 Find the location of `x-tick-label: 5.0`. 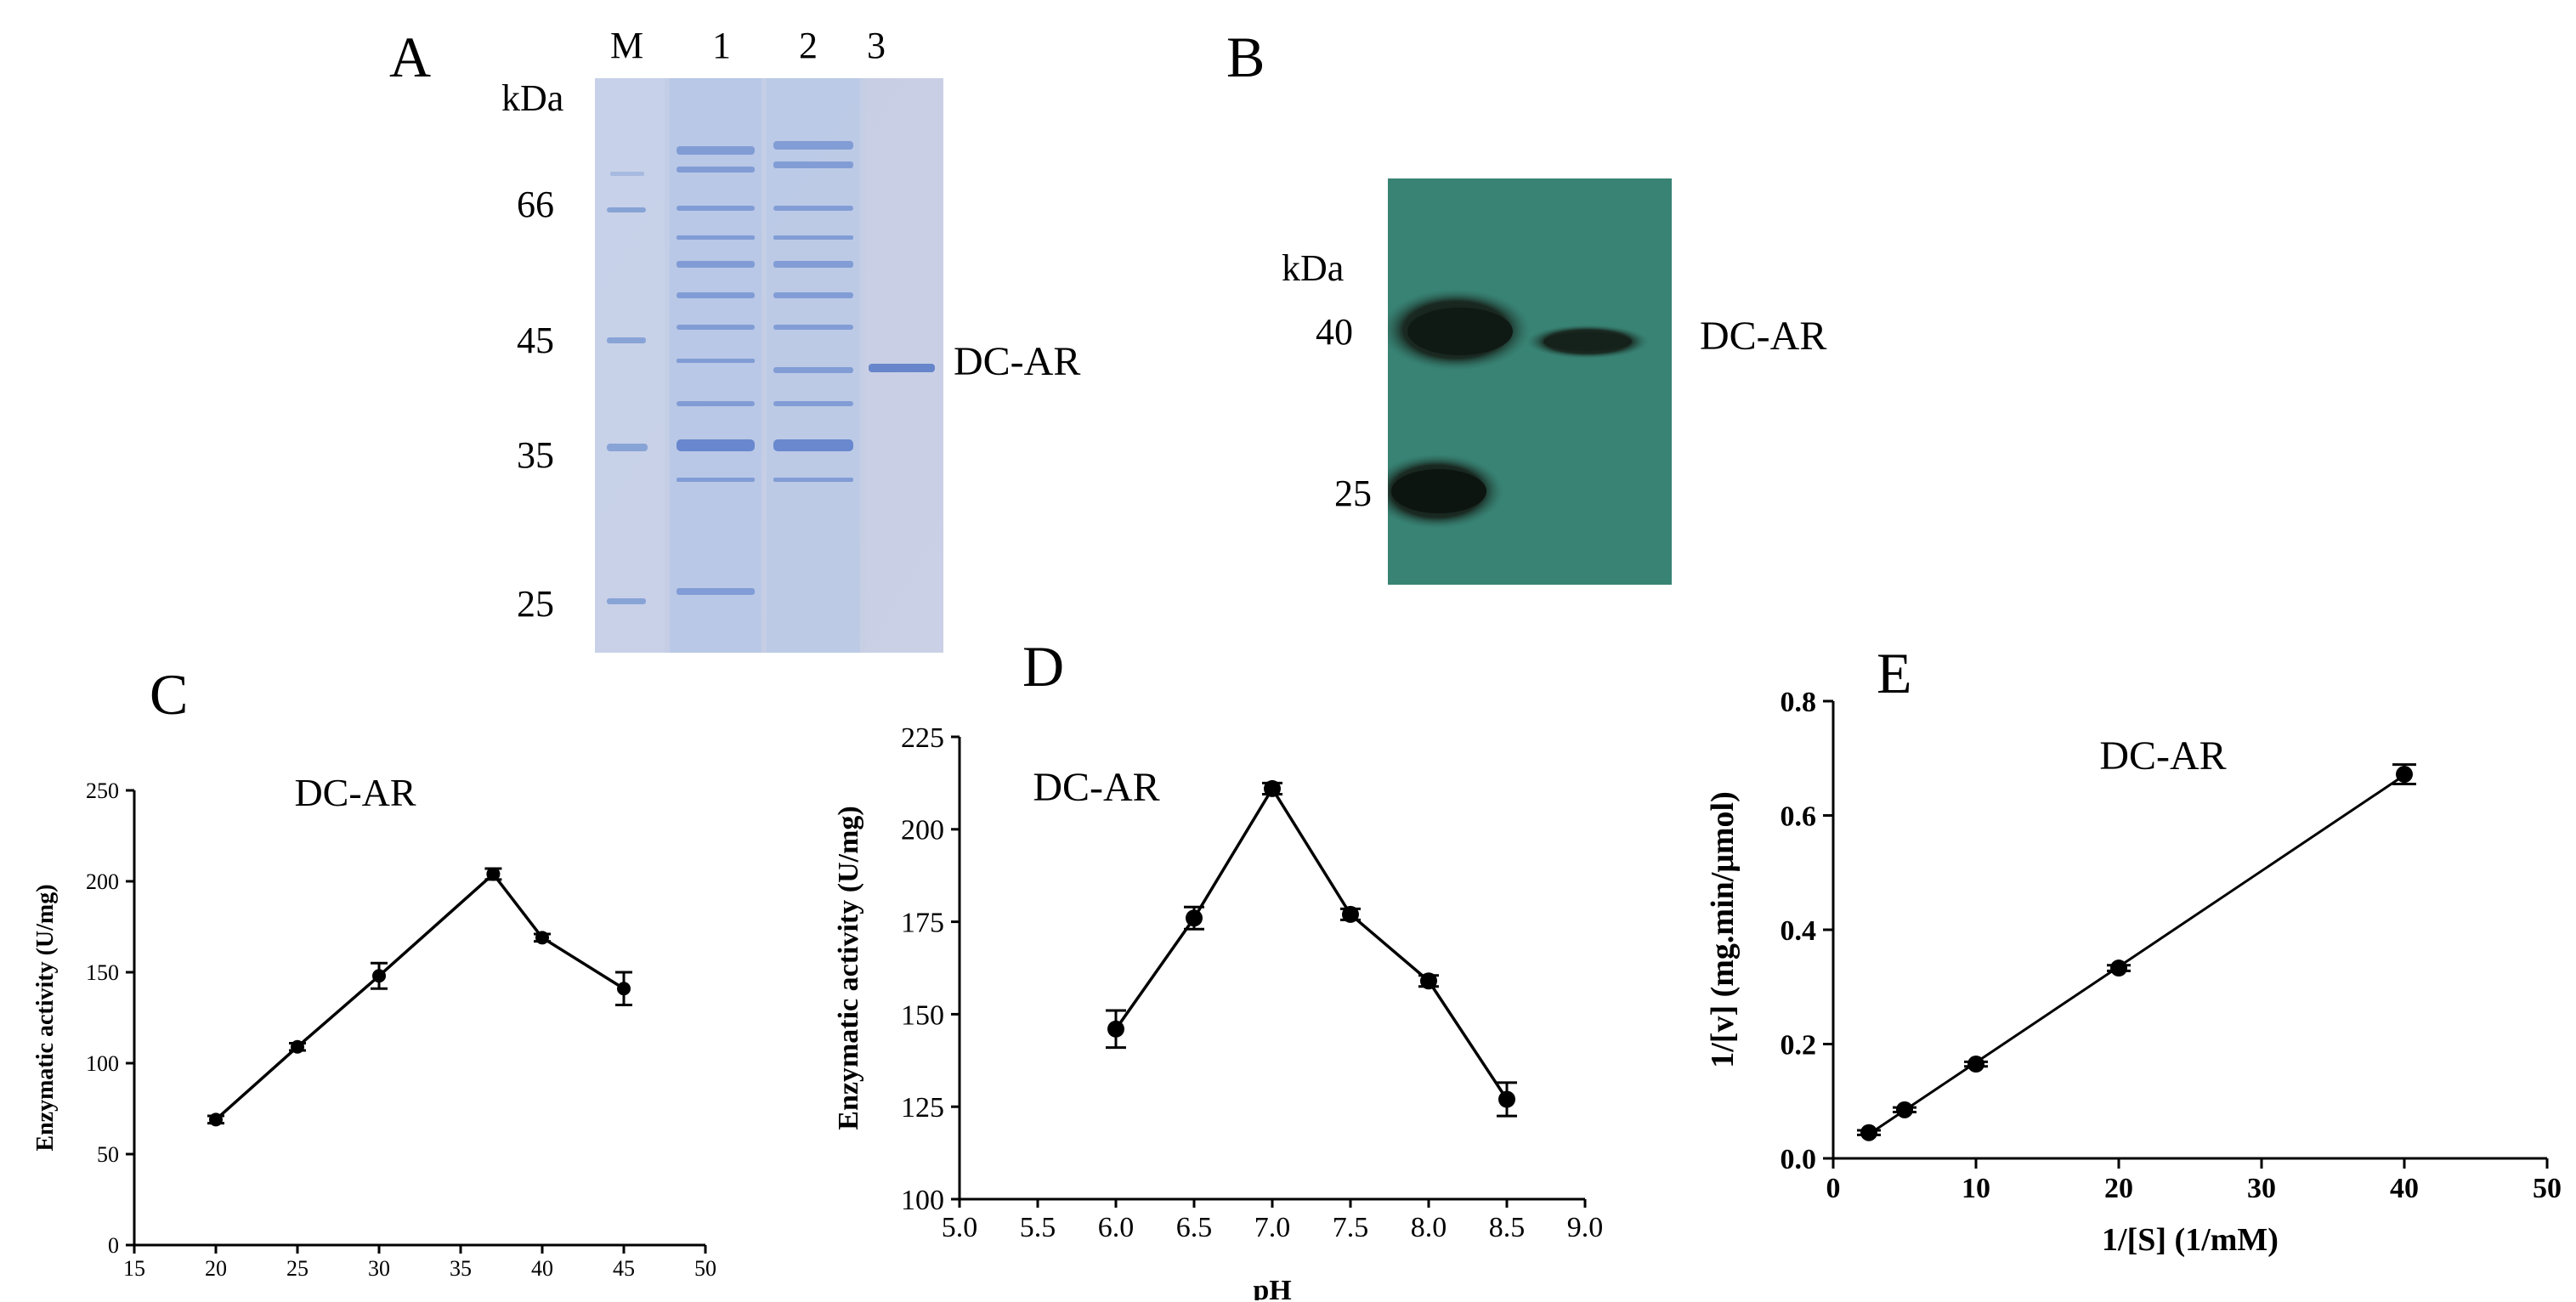

x-tick-label: 5.0 is located at coordinates (960, 1227).